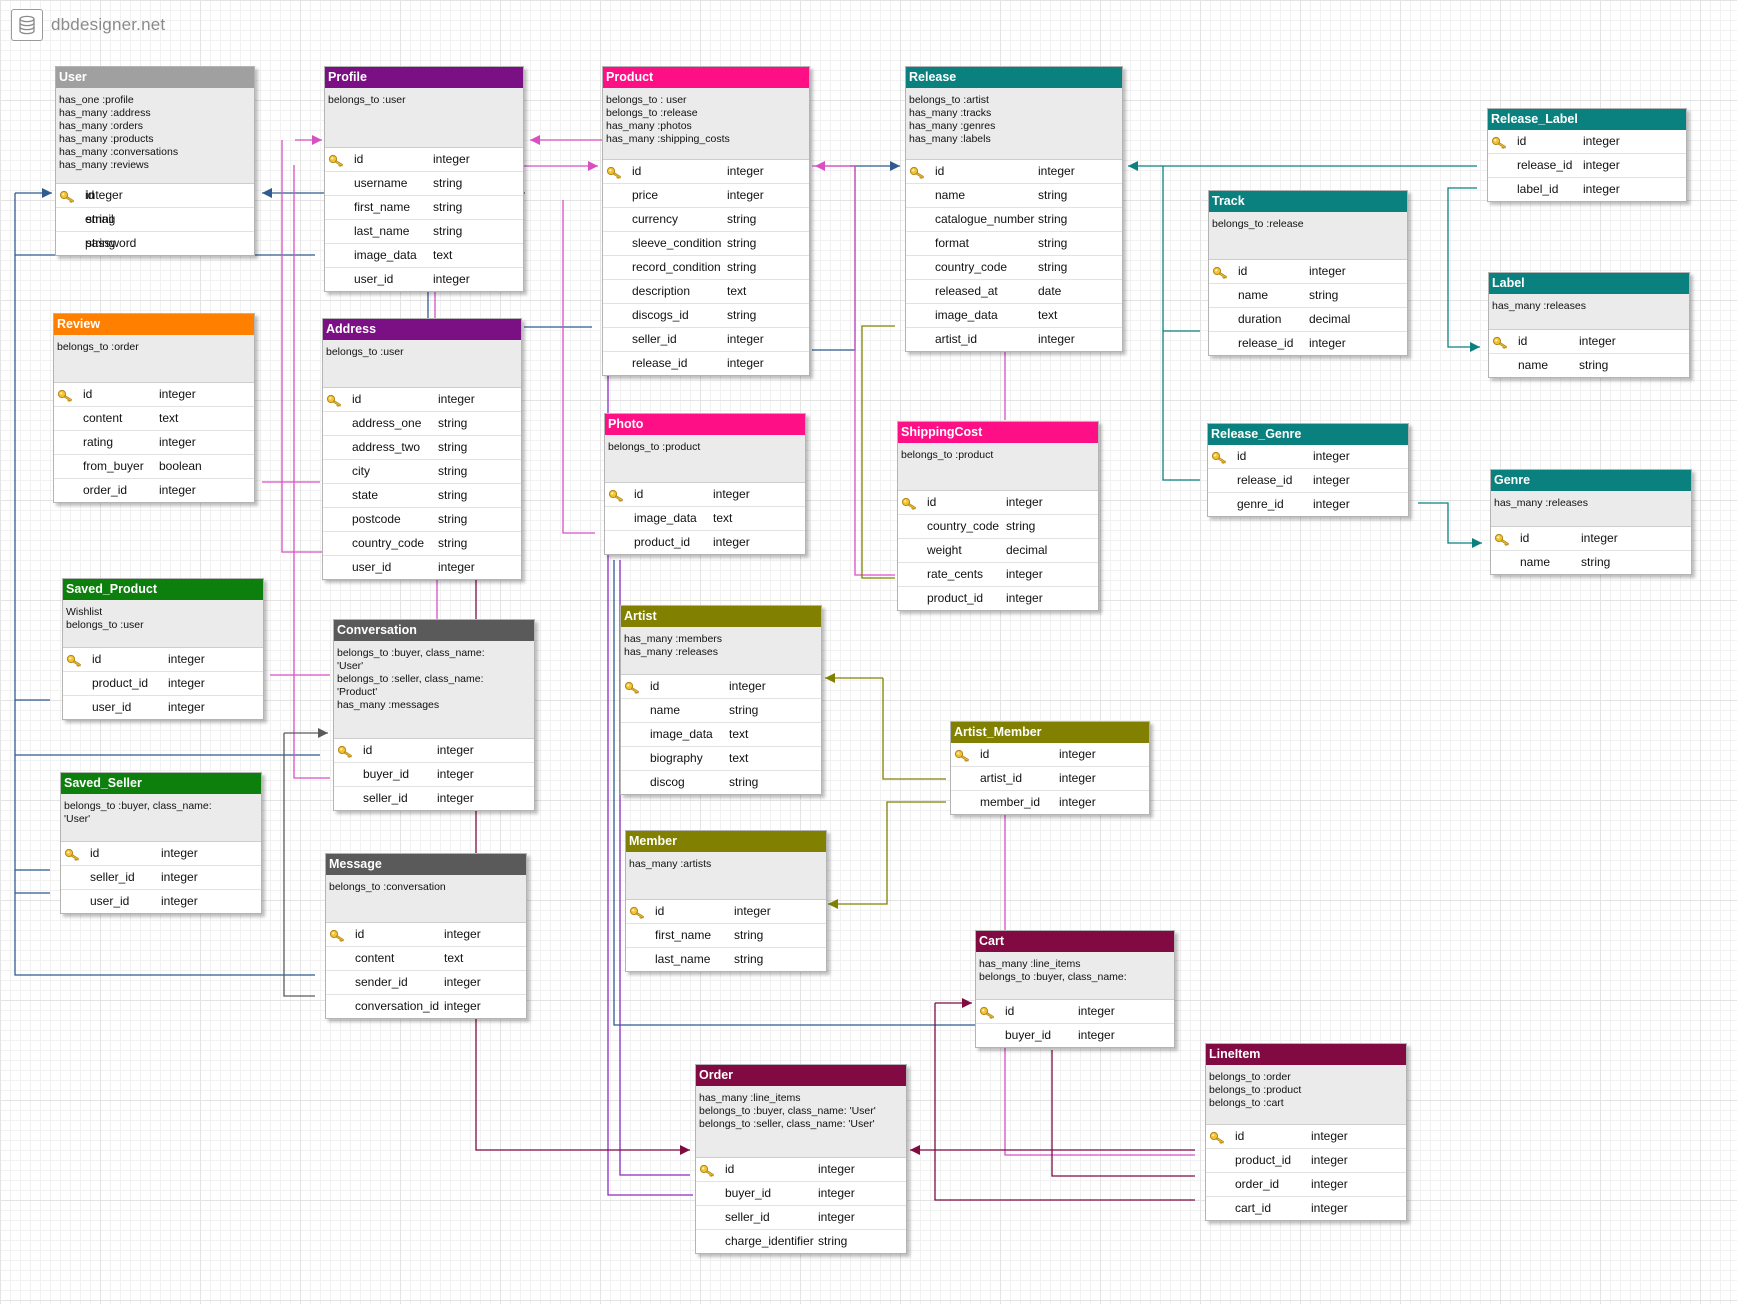 Image resolution: width=1737 pixels, height=1304 pixels. Describe the element at coordinates (706, 244) in the screenshot. I see `field-row: sleeve_condition string` at that location.